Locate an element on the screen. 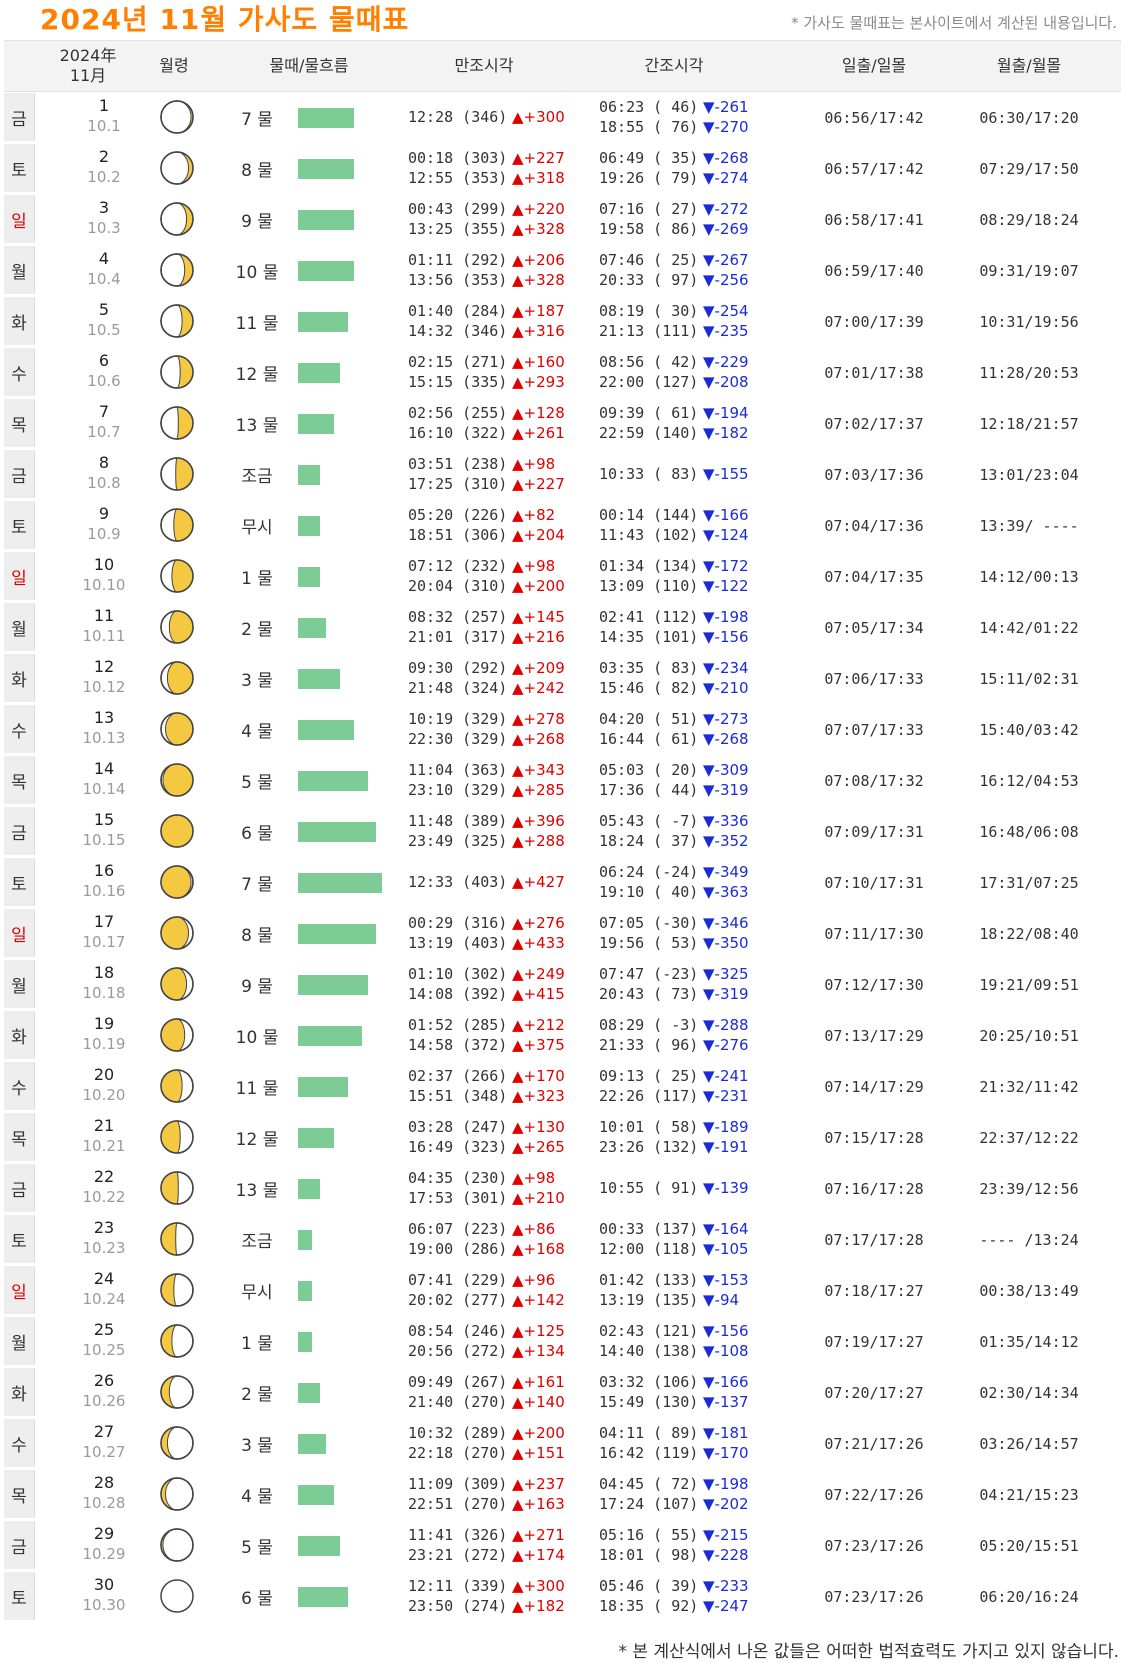 The image size is (1125, 1663). lunar-date: 10.26 is located at coordinates (104, 1401).